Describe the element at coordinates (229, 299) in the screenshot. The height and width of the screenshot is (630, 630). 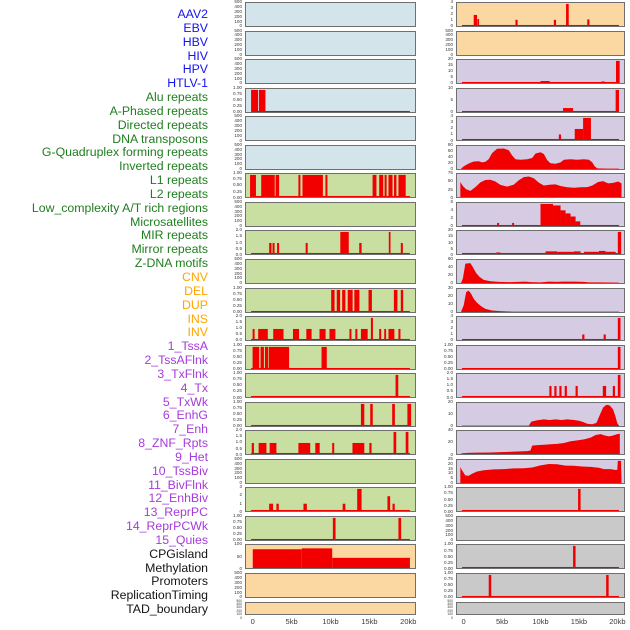
I see `y-ticks-G-Quadruplex-forming-repeats: 1.00 0.75 0.50 0.25 0.00` at that location.